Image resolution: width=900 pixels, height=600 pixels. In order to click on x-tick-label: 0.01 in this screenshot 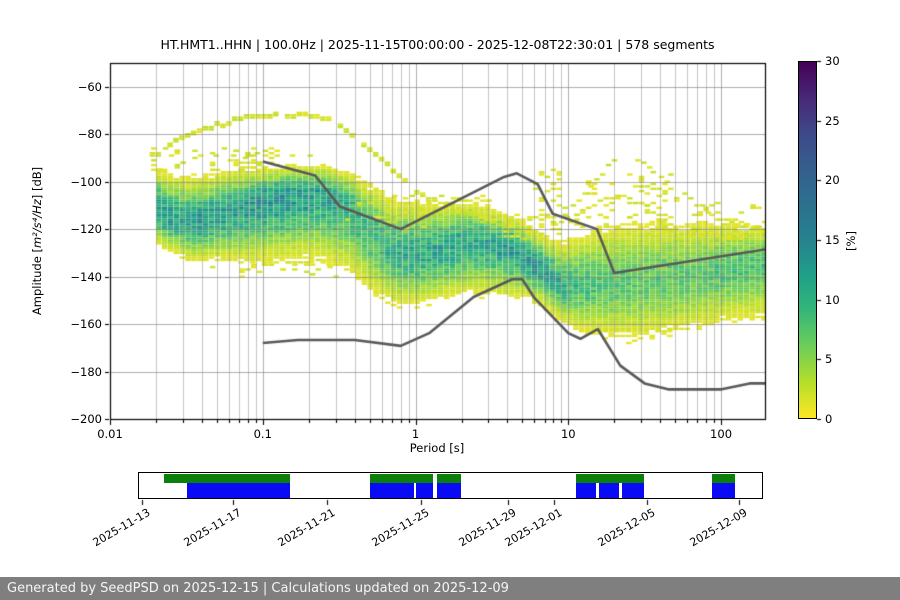, I will do `click(110, 434)`.